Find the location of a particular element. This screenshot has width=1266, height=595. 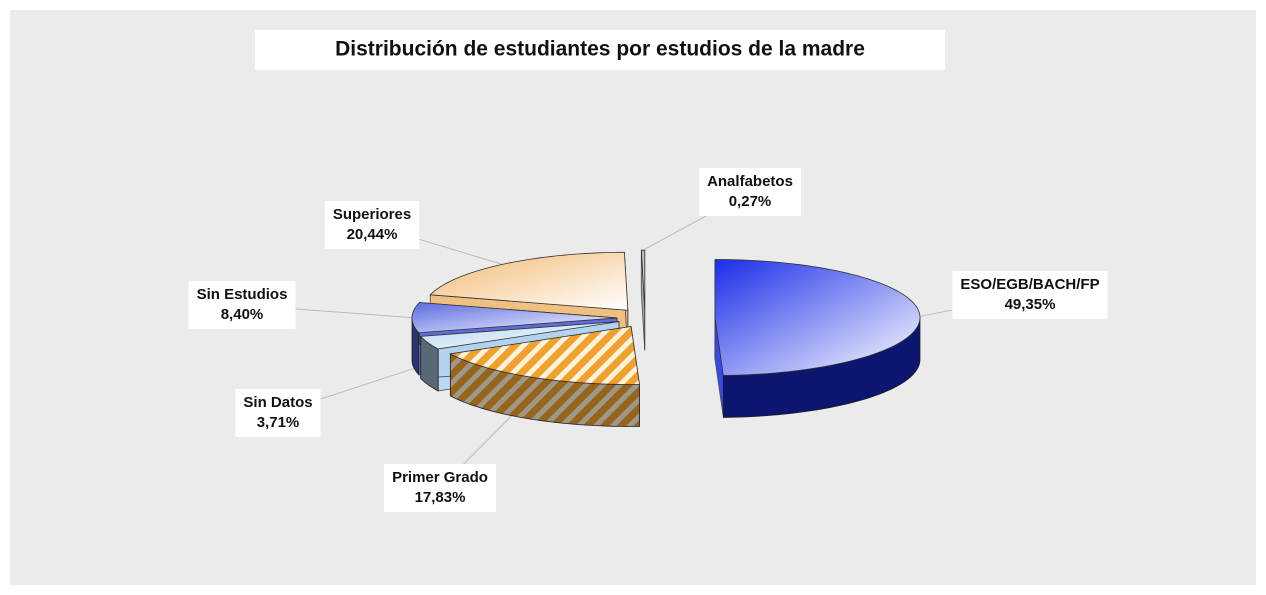

value-label: 3,71% is located at coordinates (278, 422).